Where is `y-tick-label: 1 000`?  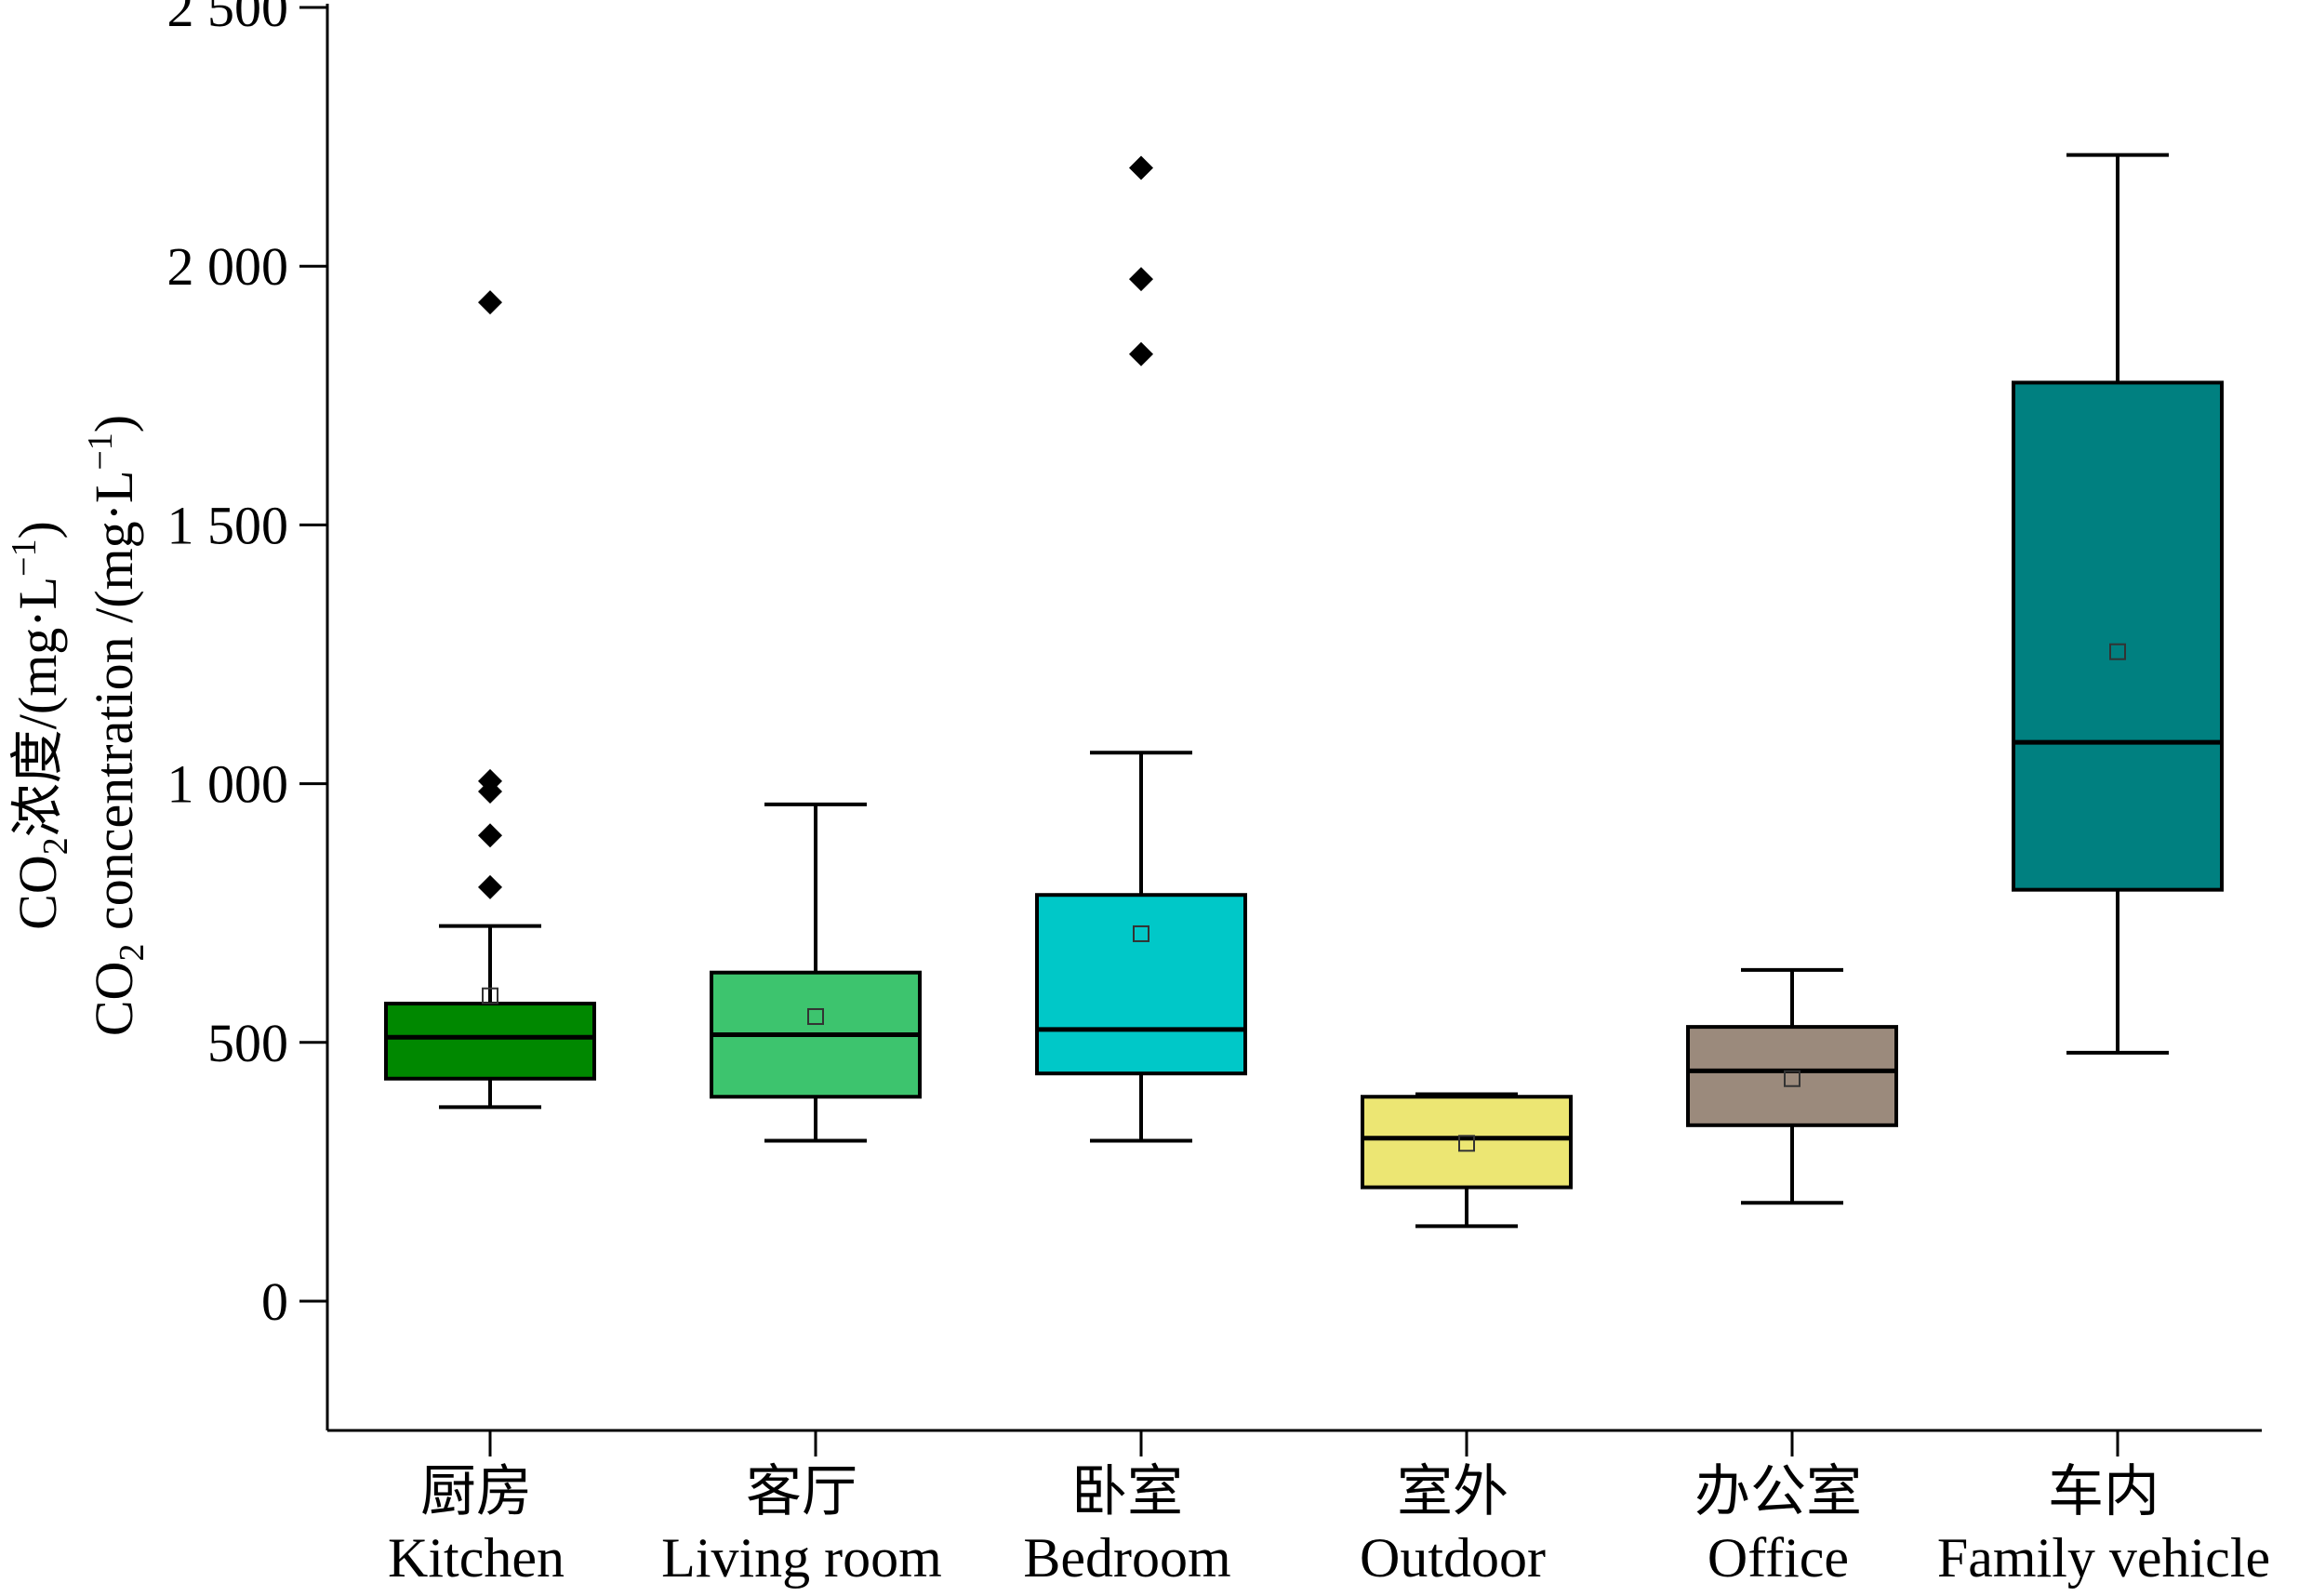
y-tick-label: 1 000 is located at coordinates (228, 785).